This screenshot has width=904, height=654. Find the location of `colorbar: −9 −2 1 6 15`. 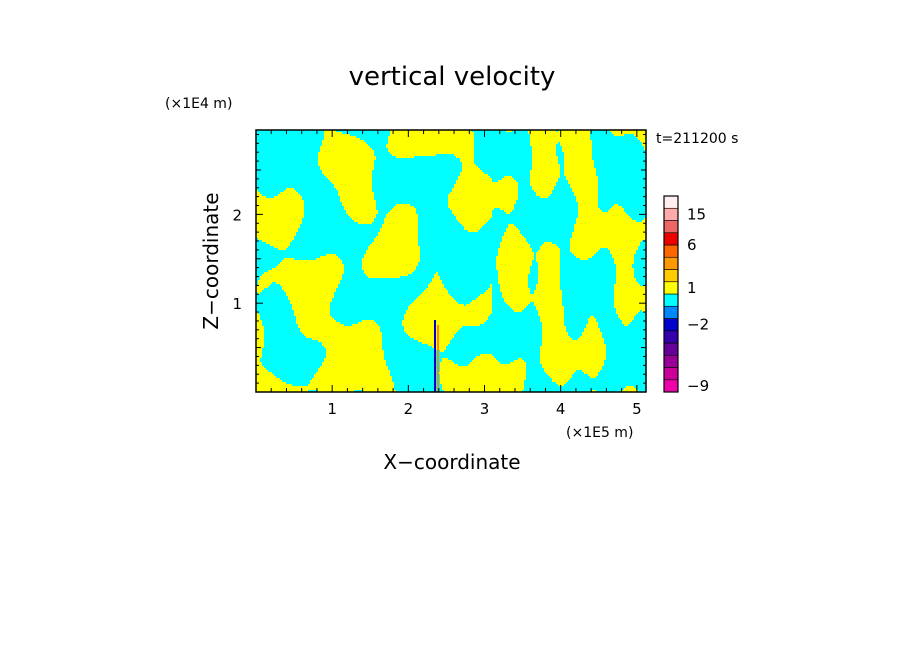

colorbar: −9 −2 1 6 15 is located at coordinates (686, 295).